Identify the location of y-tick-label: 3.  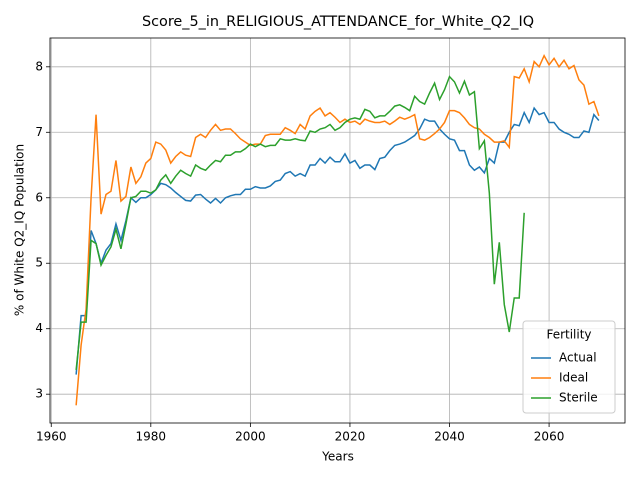
(39, 394).